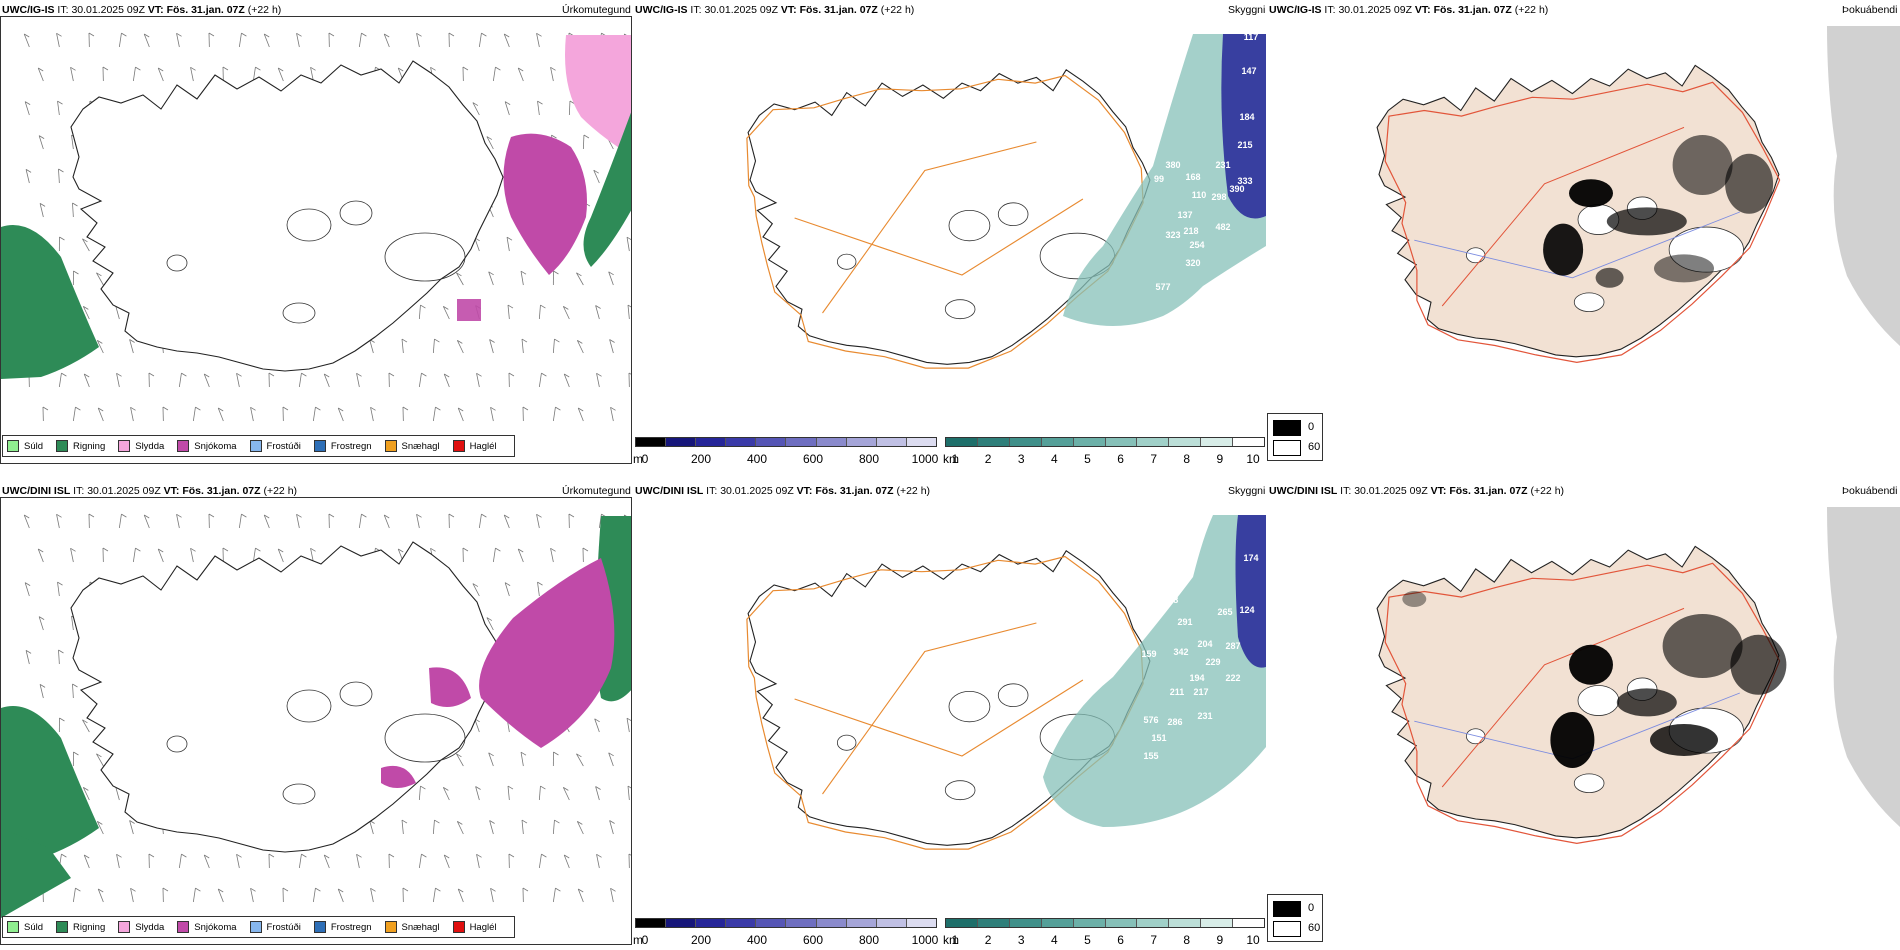 The image size is (1900, 950). Describe the element at coordinates (1220, 940) in the screenshot. I see `colorbar-tick-label: 9` at that location.